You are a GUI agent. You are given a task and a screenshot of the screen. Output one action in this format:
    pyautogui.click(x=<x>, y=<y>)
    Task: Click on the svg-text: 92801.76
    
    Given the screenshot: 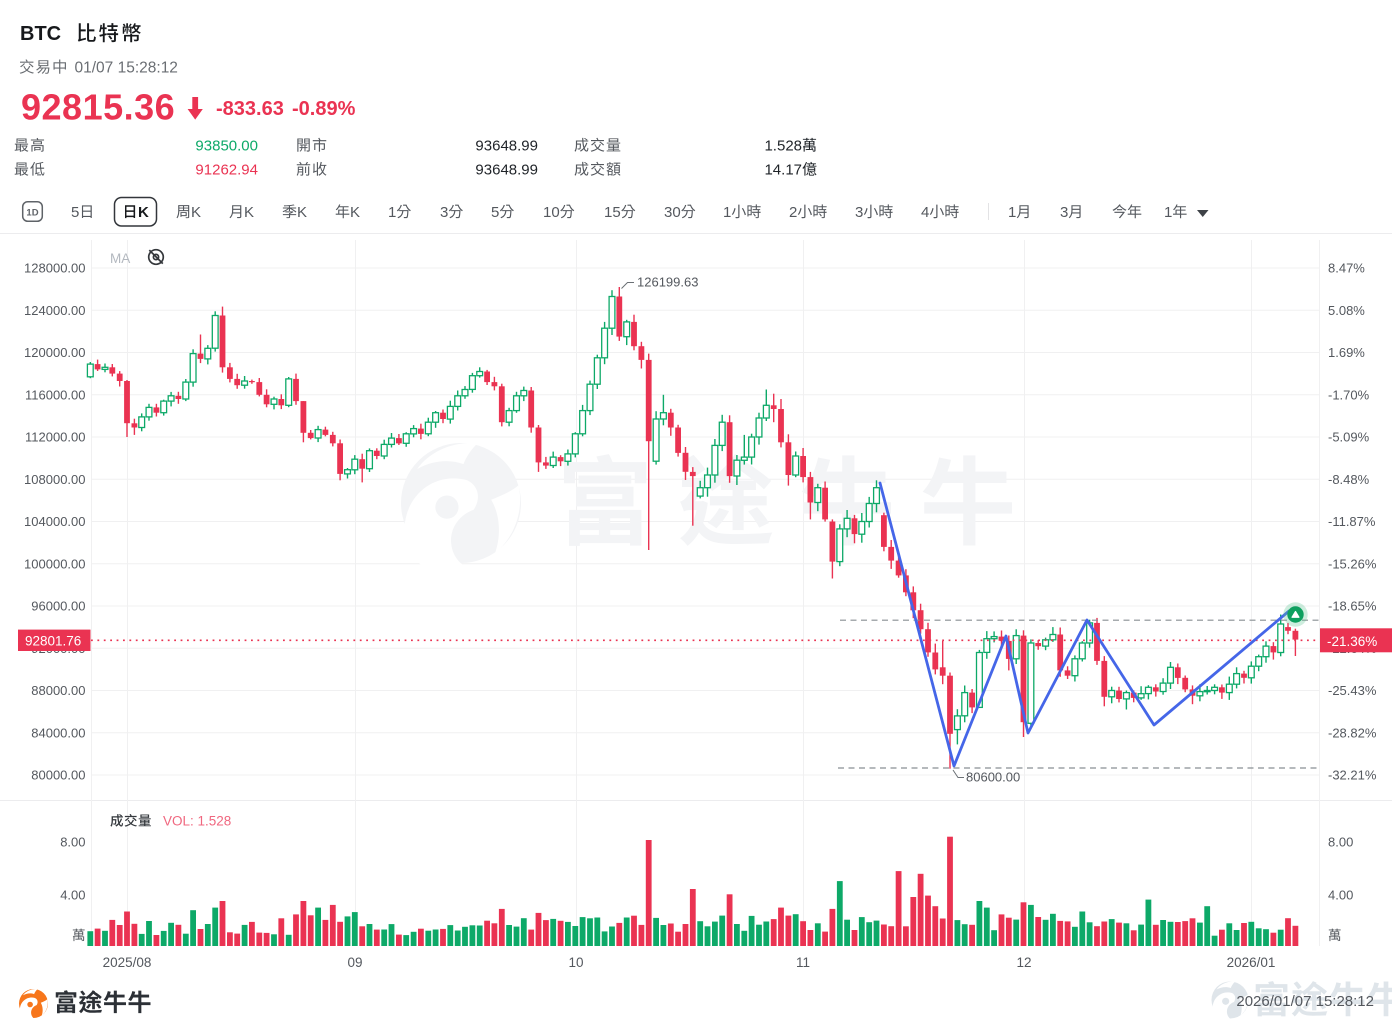 What is the action you would take?
    pyautogui.click(x=53, y=641)
    